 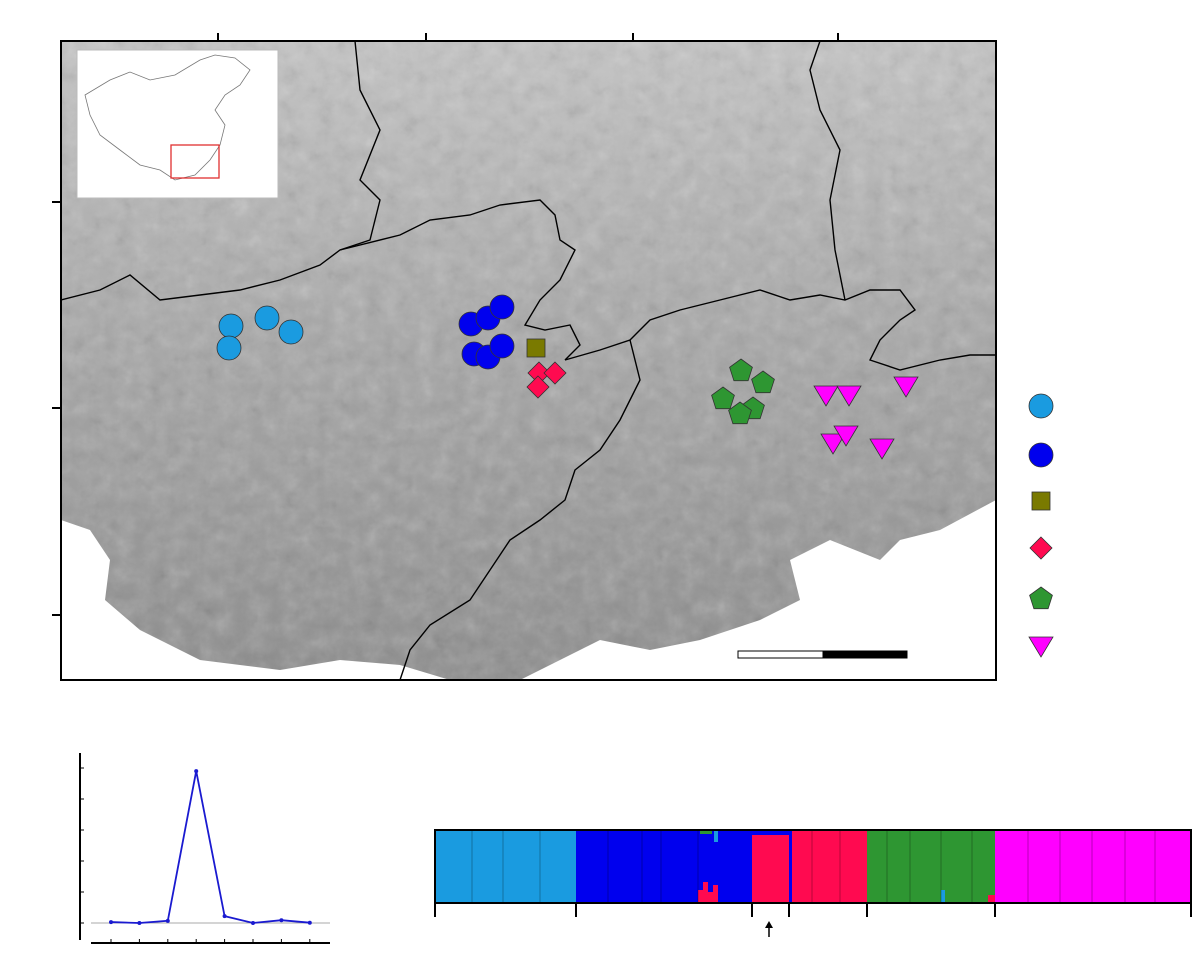 What do you see at coordinates (528, 590) in the screenshot?
I see `sea` at bounding box center [528, 590].